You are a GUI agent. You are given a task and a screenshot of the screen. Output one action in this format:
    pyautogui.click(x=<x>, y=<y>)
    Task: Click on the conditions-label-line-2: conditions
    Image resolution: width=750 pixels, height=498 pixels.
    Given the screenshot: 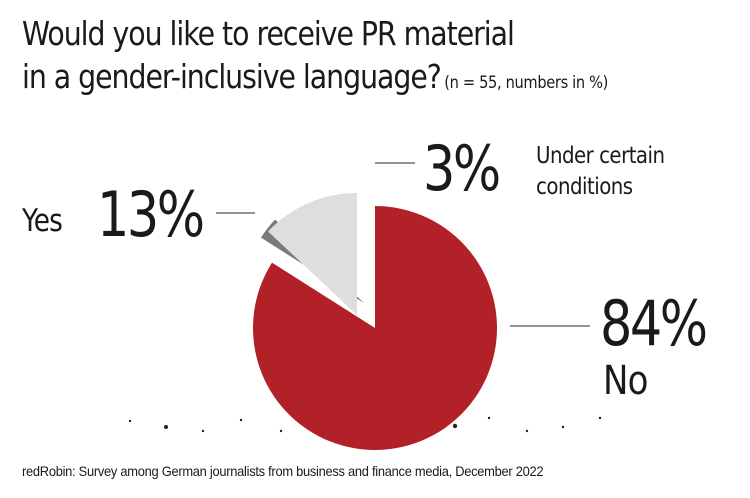 What is the action you would take?
    pyautogui.click(x=584, y=187)
    